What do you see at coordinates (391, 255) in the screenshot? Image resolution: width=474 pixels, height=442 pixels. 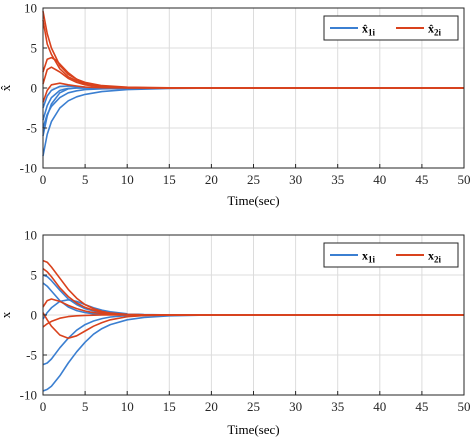 I see `legend: x1i x2i` at bounding box center [391, 255].